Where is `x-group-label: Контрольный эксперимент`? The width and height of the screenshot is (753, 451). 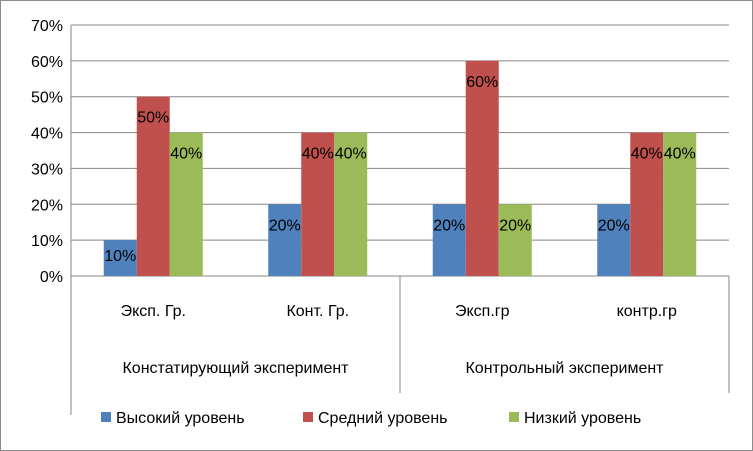
x-group-label: Контрольный эксперимент is located at coordinates (564, 368).